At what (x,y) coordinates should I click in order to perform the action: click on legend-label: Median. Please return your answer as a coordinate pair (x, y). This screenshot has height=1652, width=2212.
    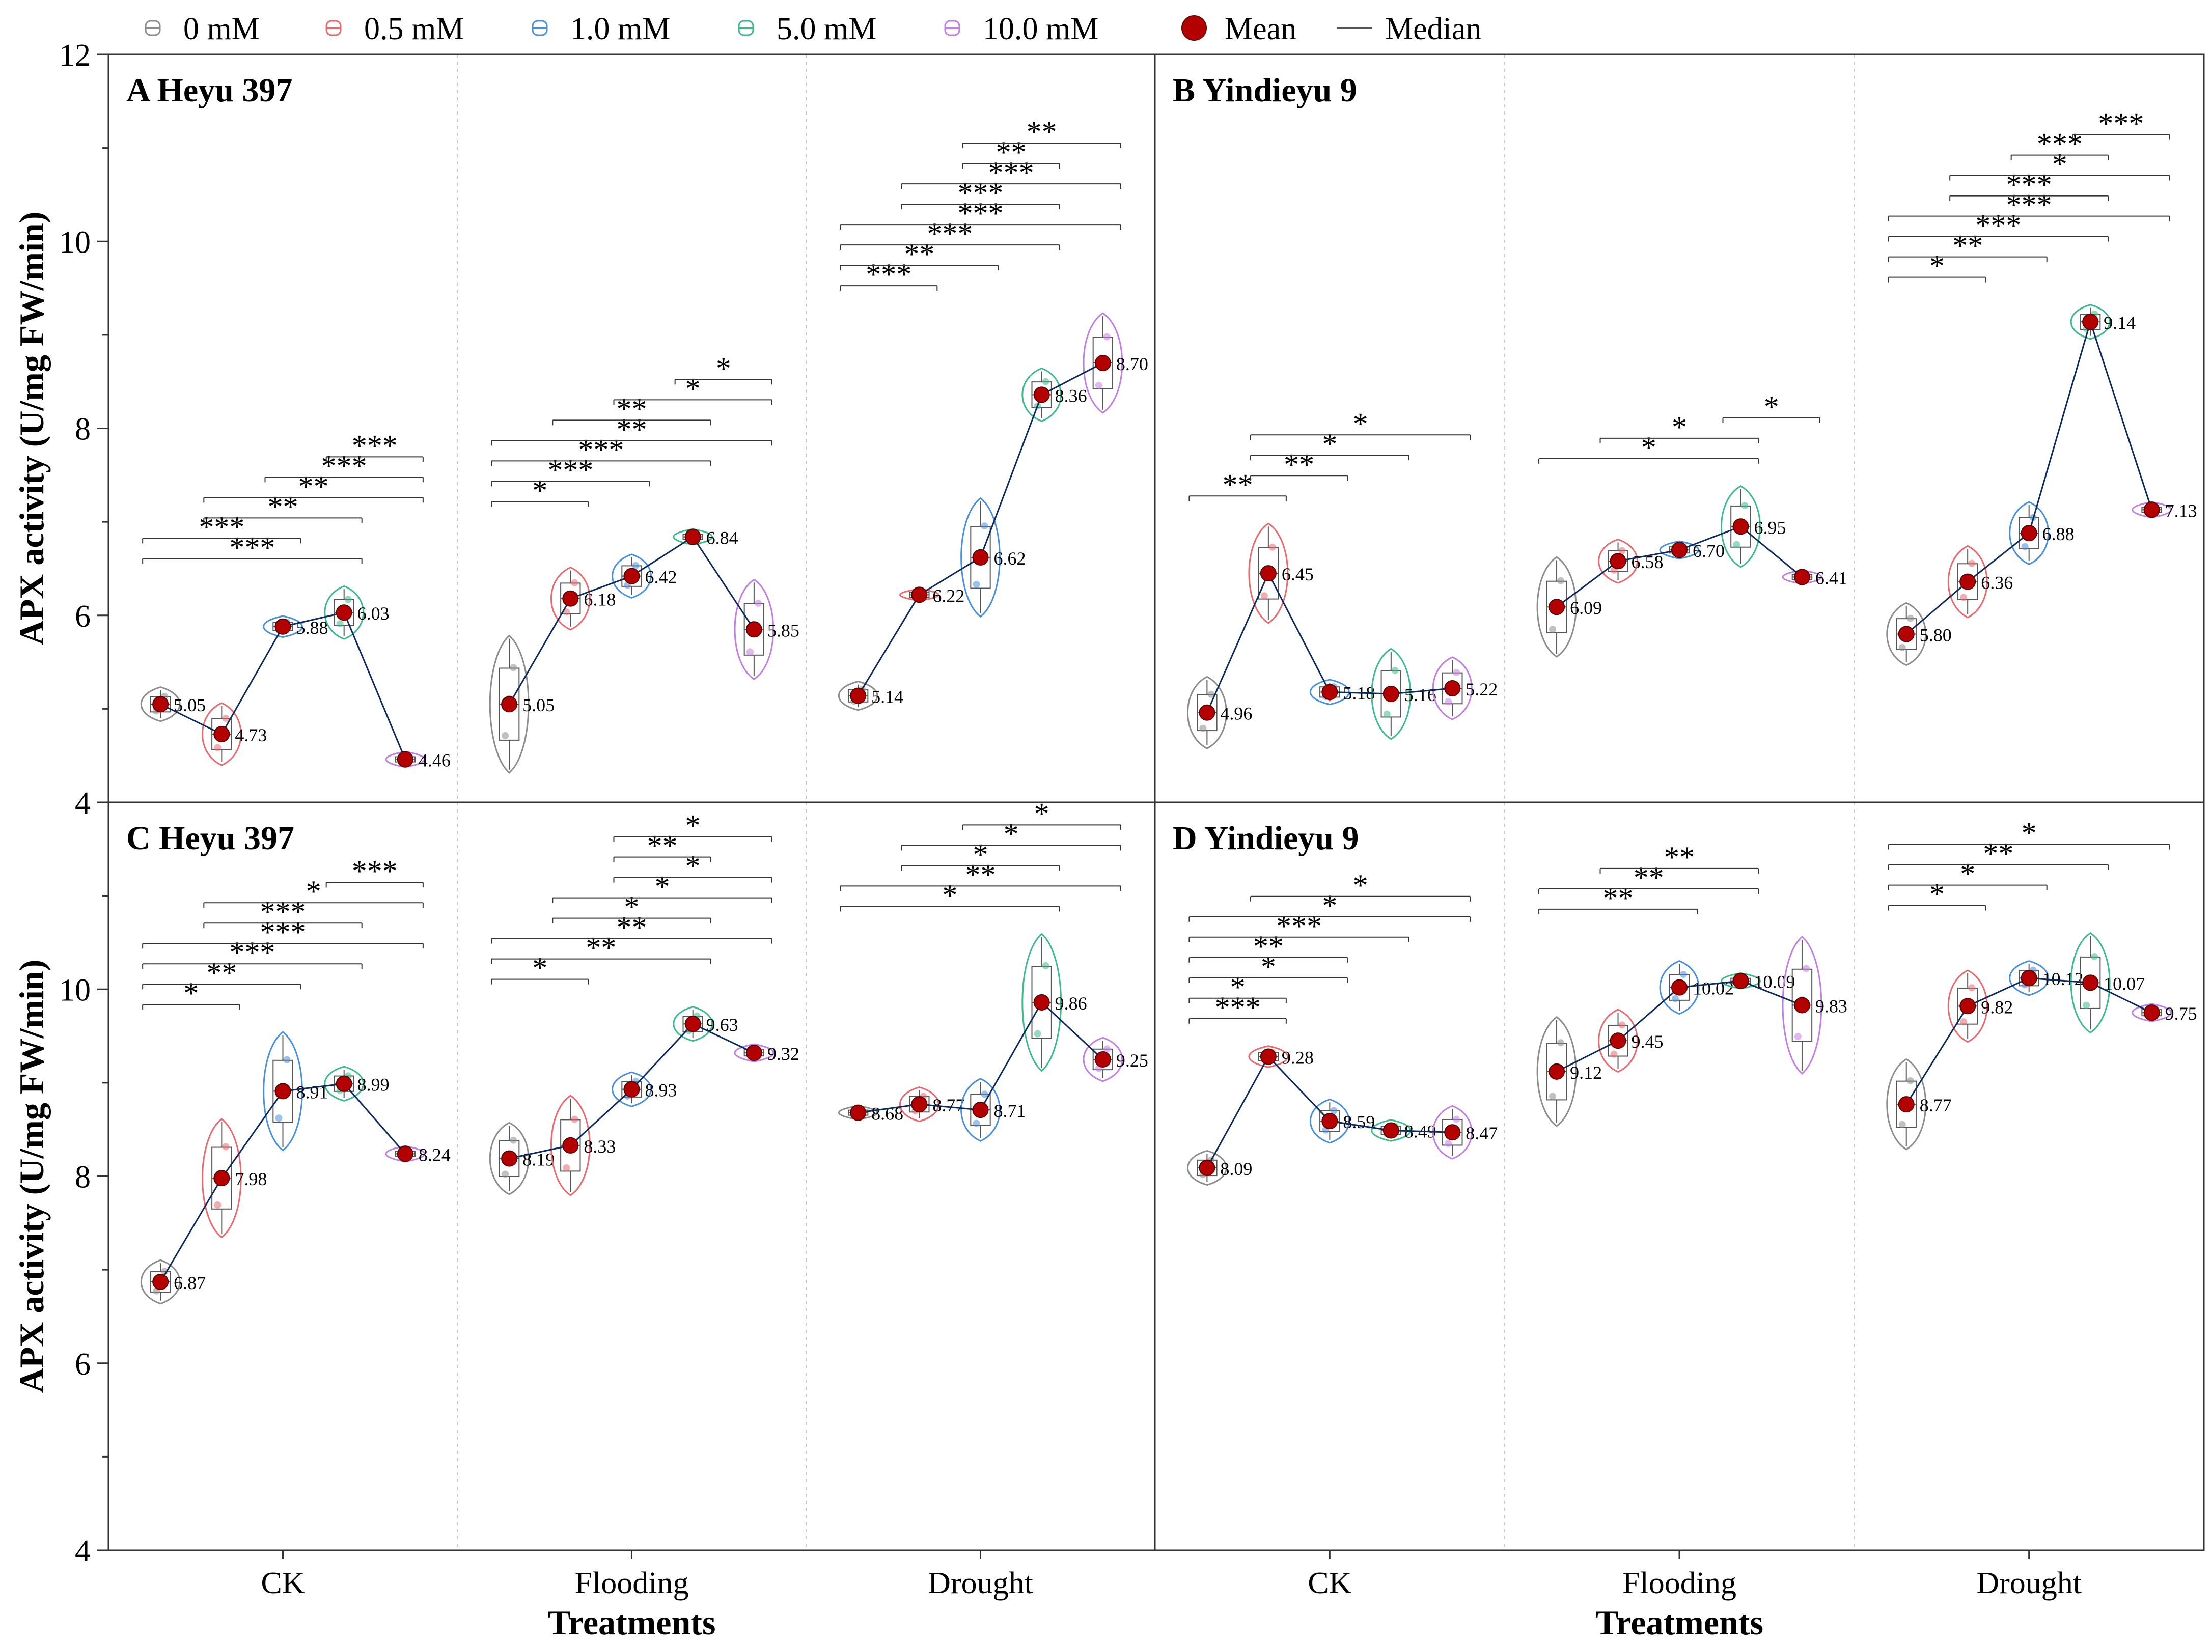
    Looking at the image, I should click on (1433, 29).